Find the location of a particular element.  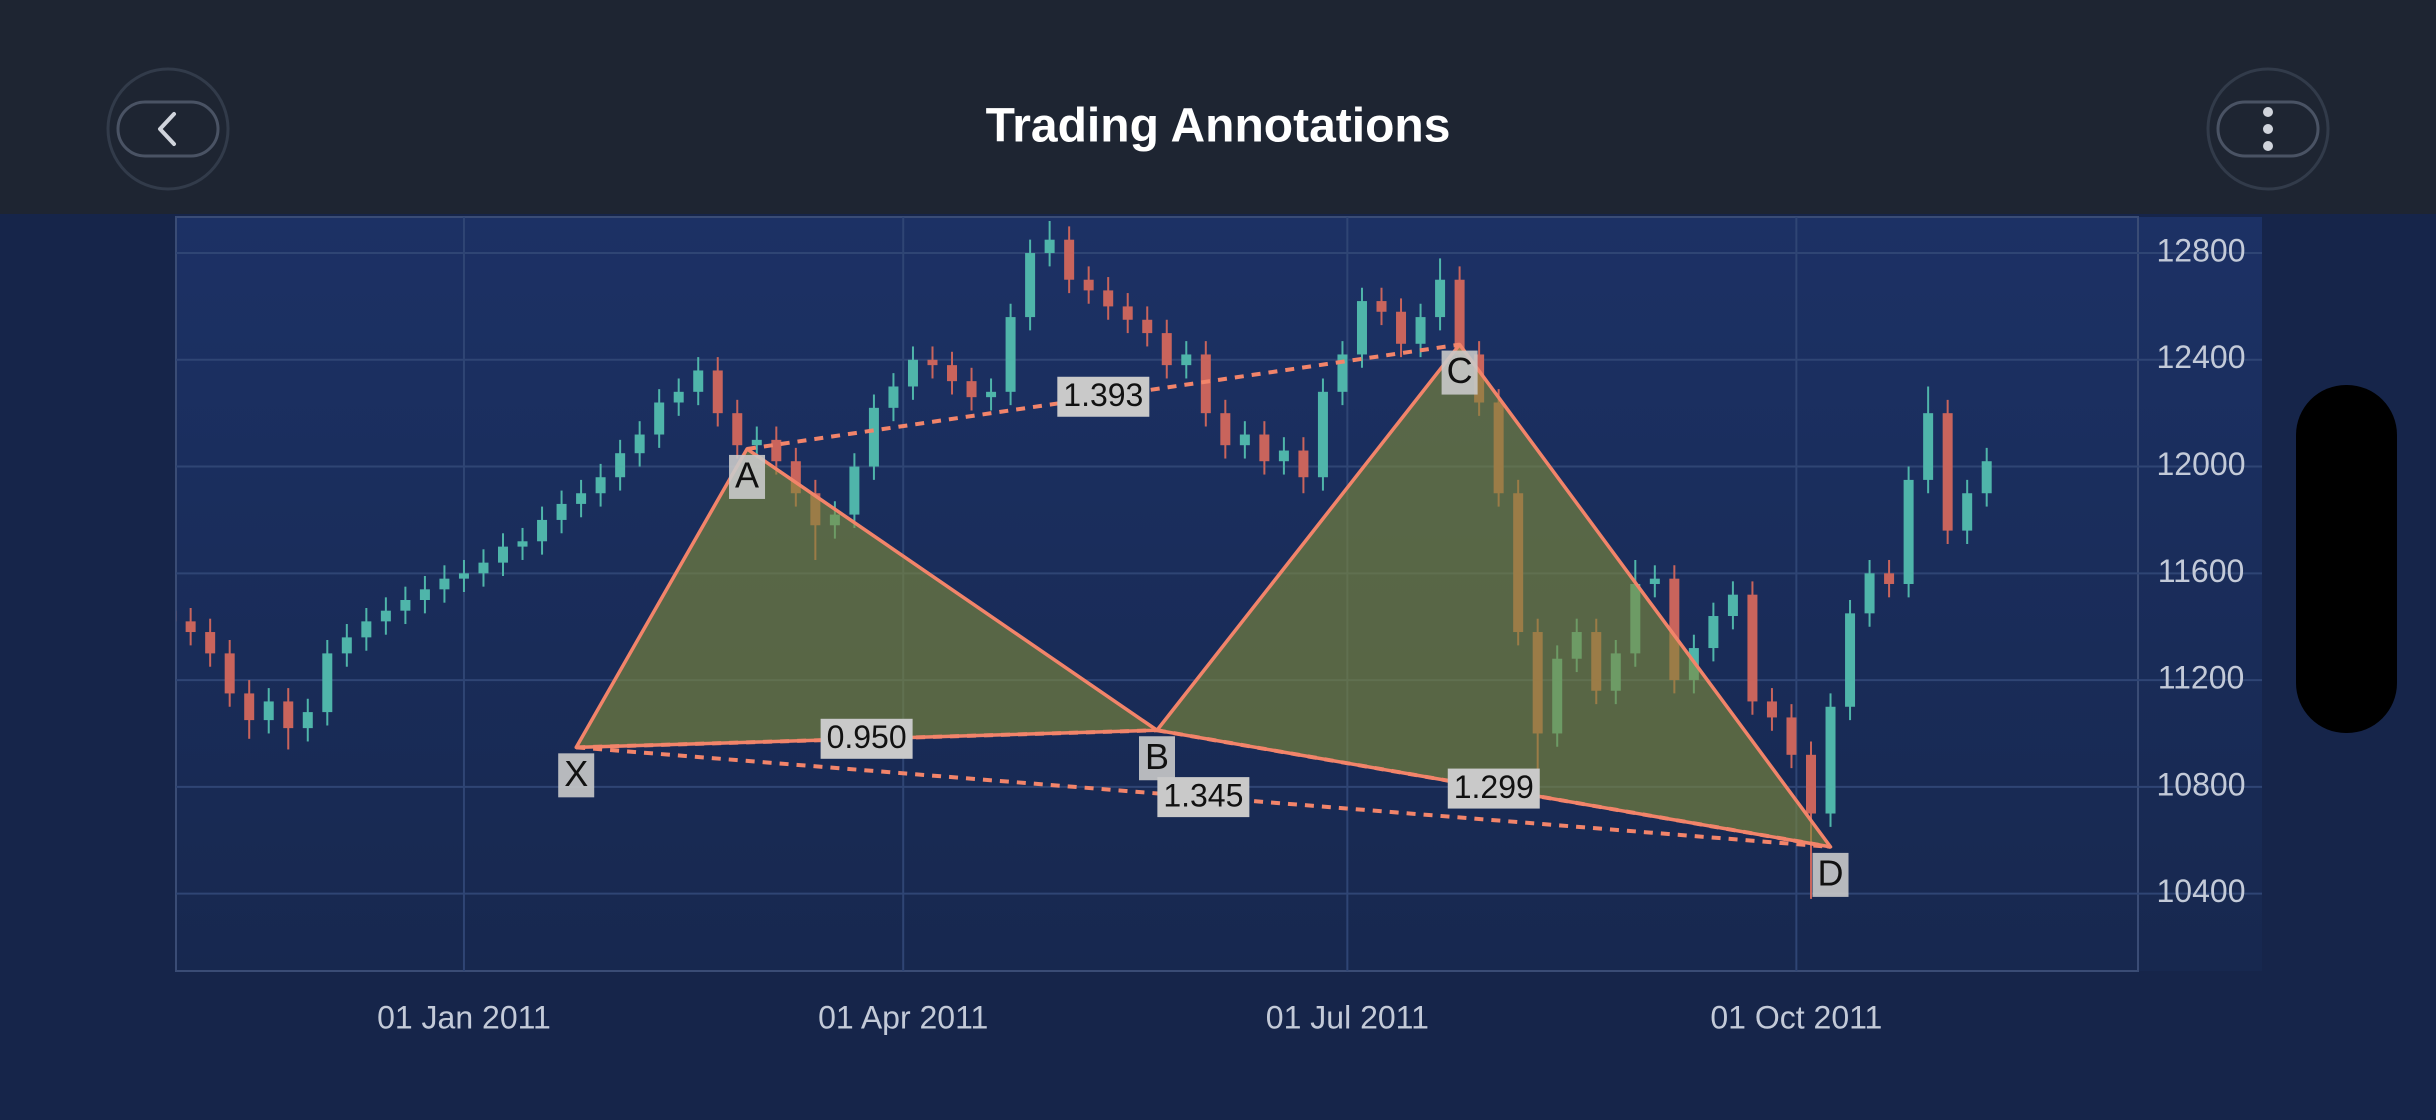

ratio-label: 1.299 is located at coordinates (1494, 787).